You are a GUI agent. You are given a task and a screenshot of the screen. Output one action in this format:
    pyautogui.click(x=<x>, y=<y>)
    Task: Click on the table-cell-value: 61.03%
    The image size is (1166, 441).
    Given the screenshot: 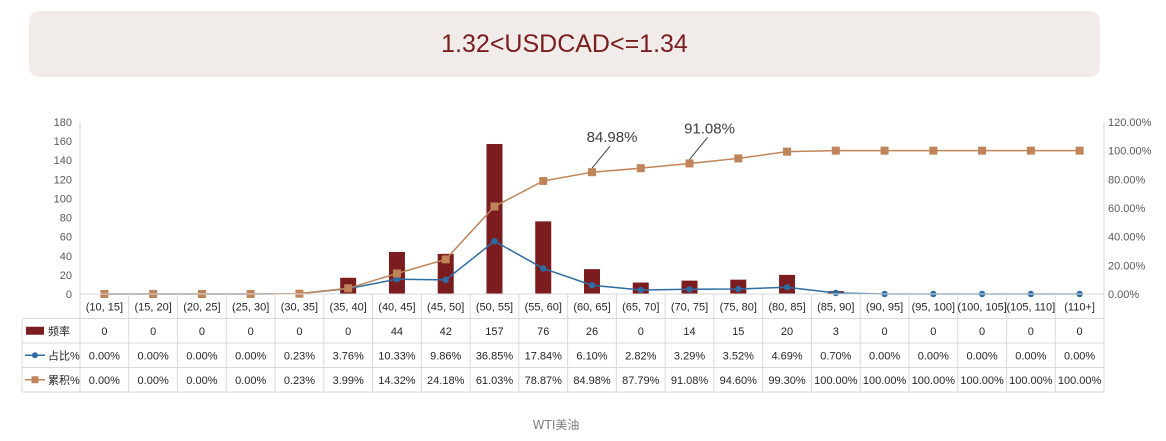 What is the action you would take?
    pyautogui.click(x=495, y=381)
    